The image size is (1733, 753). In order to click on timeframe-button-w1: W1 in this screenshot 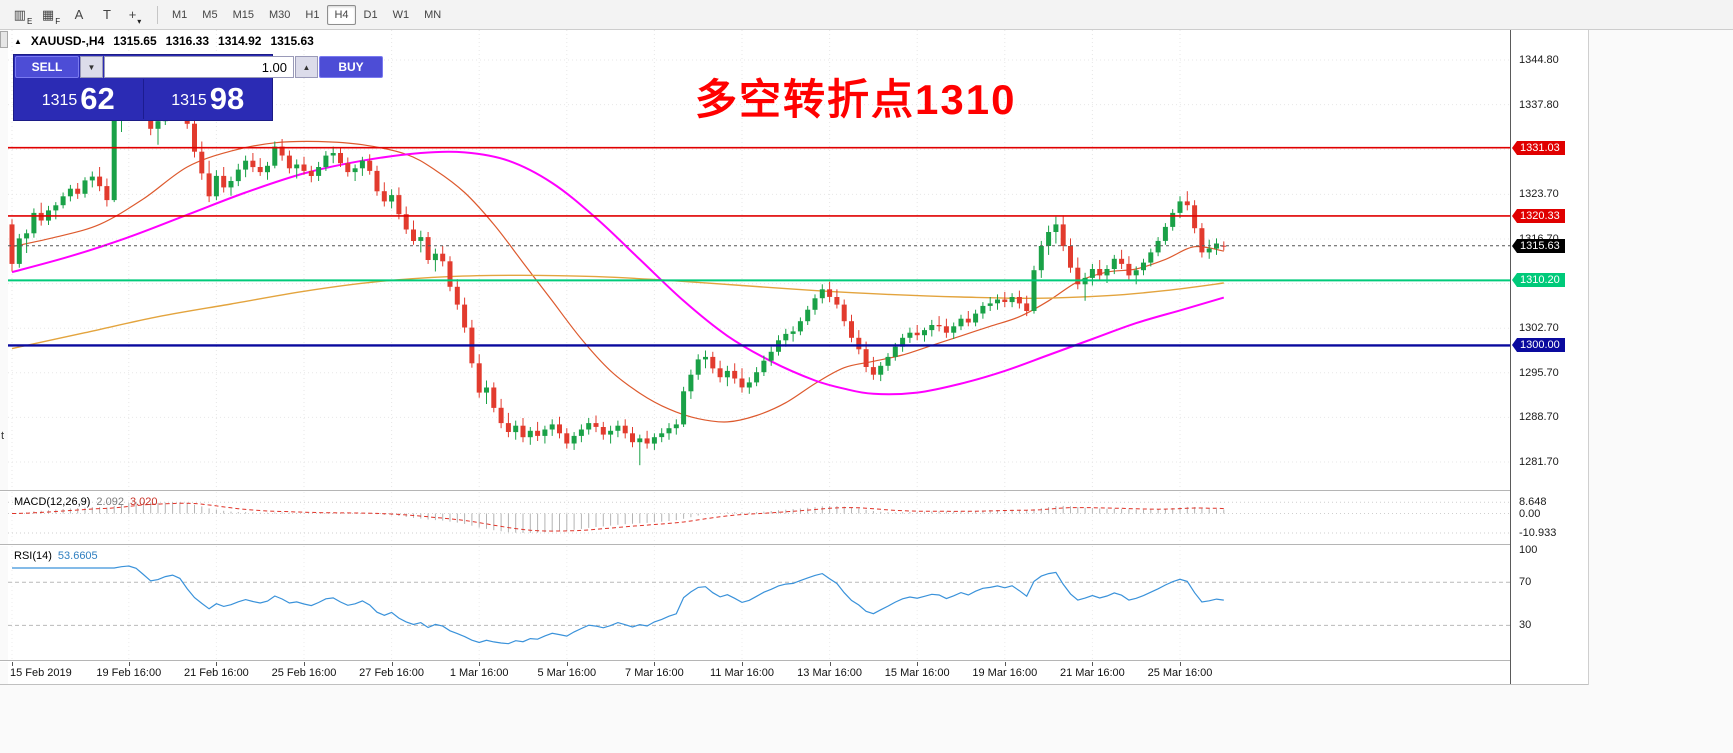, I will do `click(401, 14)`.